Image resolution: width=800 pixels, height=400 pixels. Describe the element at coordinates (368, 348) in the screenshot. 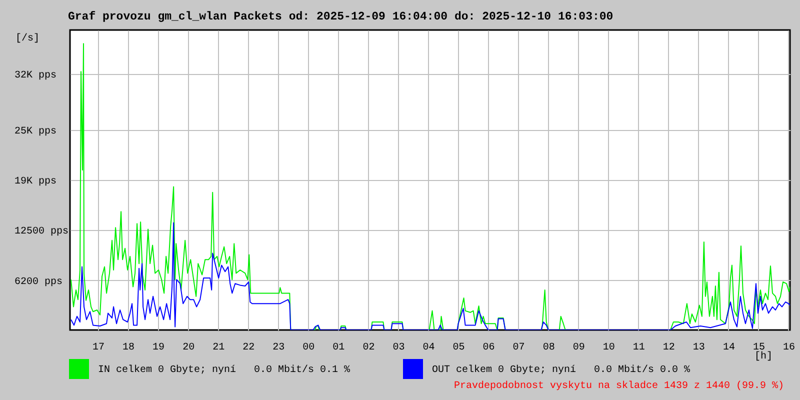

I see `x-tick-label: 02` at that location.